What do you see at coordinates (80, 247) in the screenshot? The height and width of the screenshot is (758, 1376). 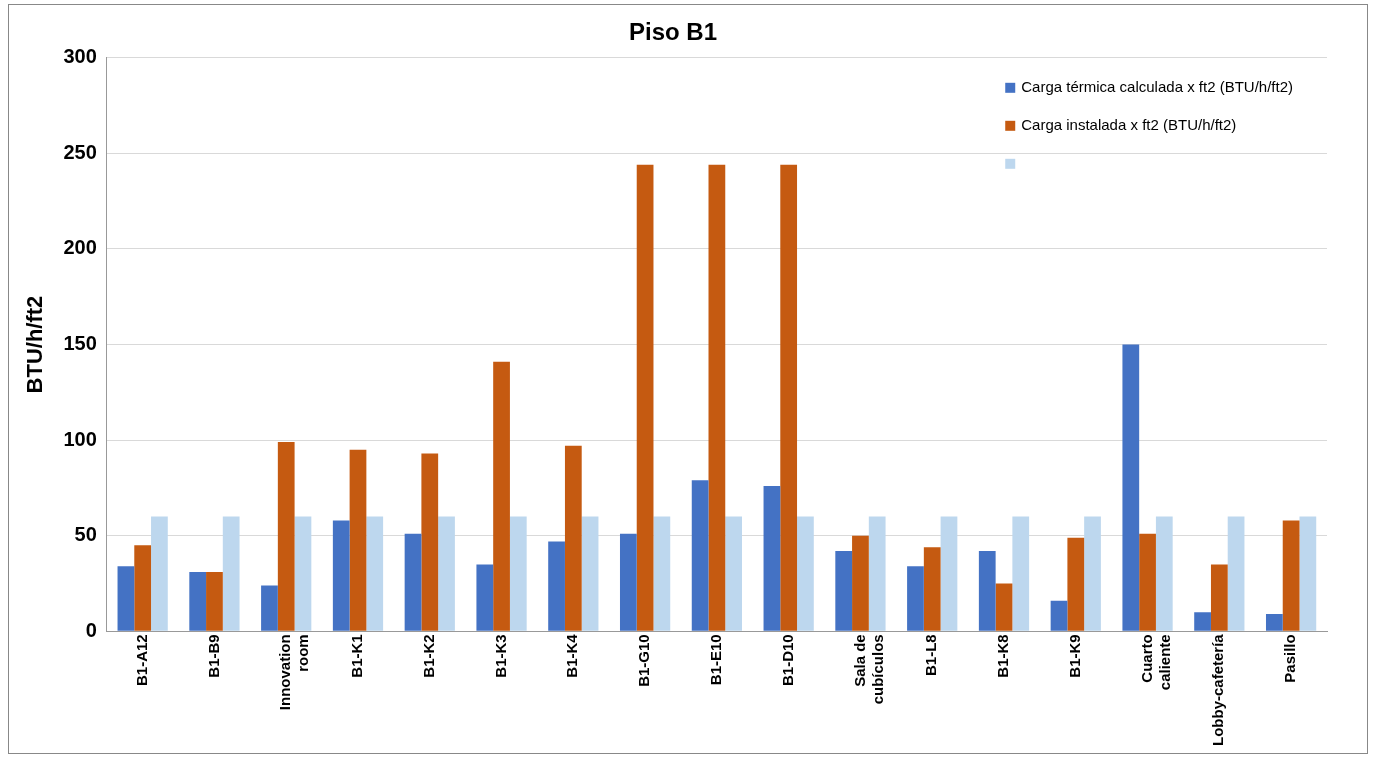 I see `y-tick-label: 200` at bounding box center [80, 247].